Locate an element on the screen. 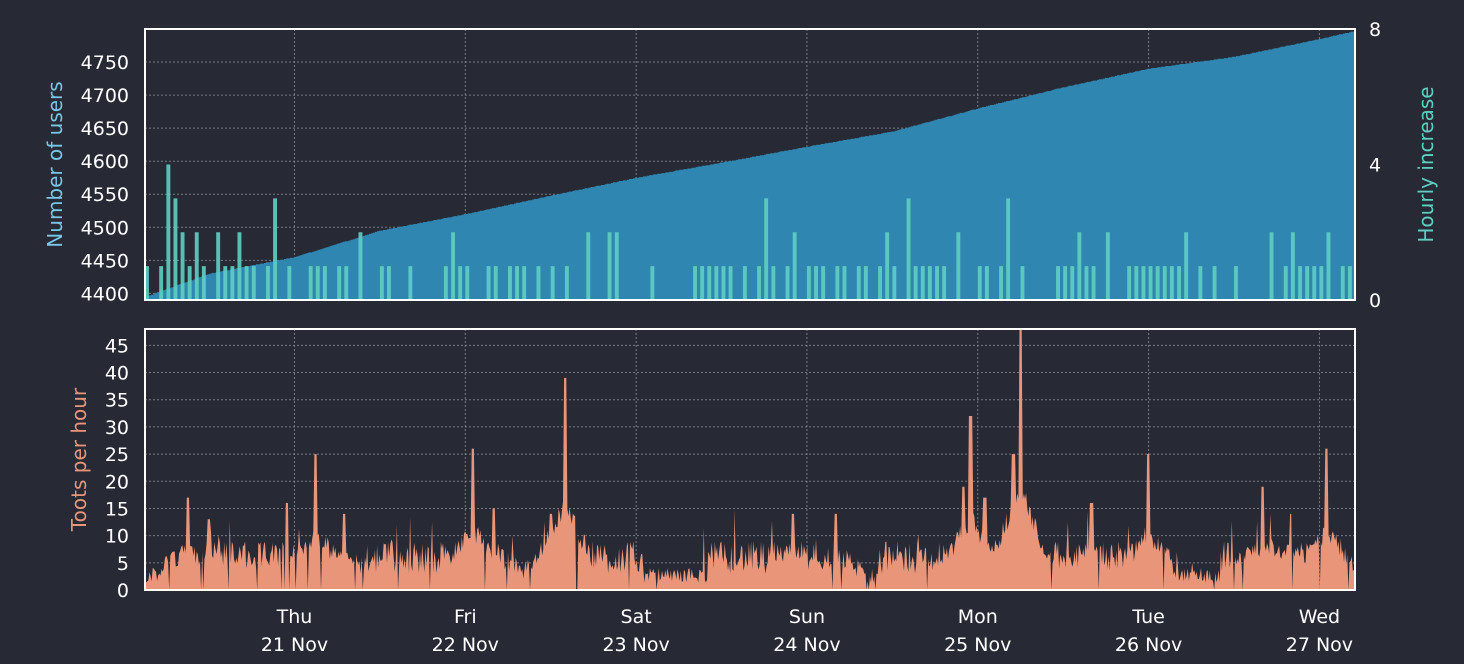  x-tick-date-label: 25 Nov is located at coordinates (977, 645).